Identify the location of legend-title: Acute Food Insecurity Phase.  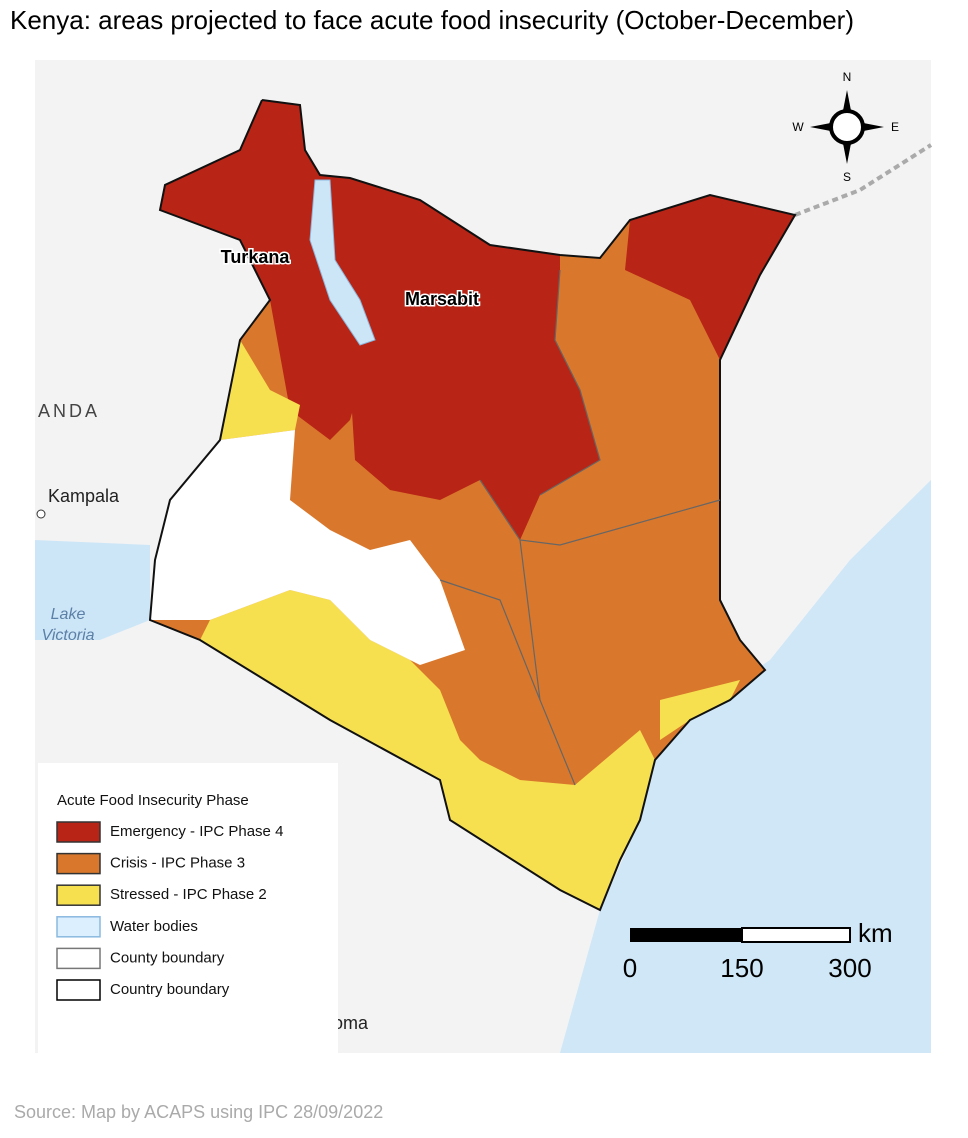
(153, 800).